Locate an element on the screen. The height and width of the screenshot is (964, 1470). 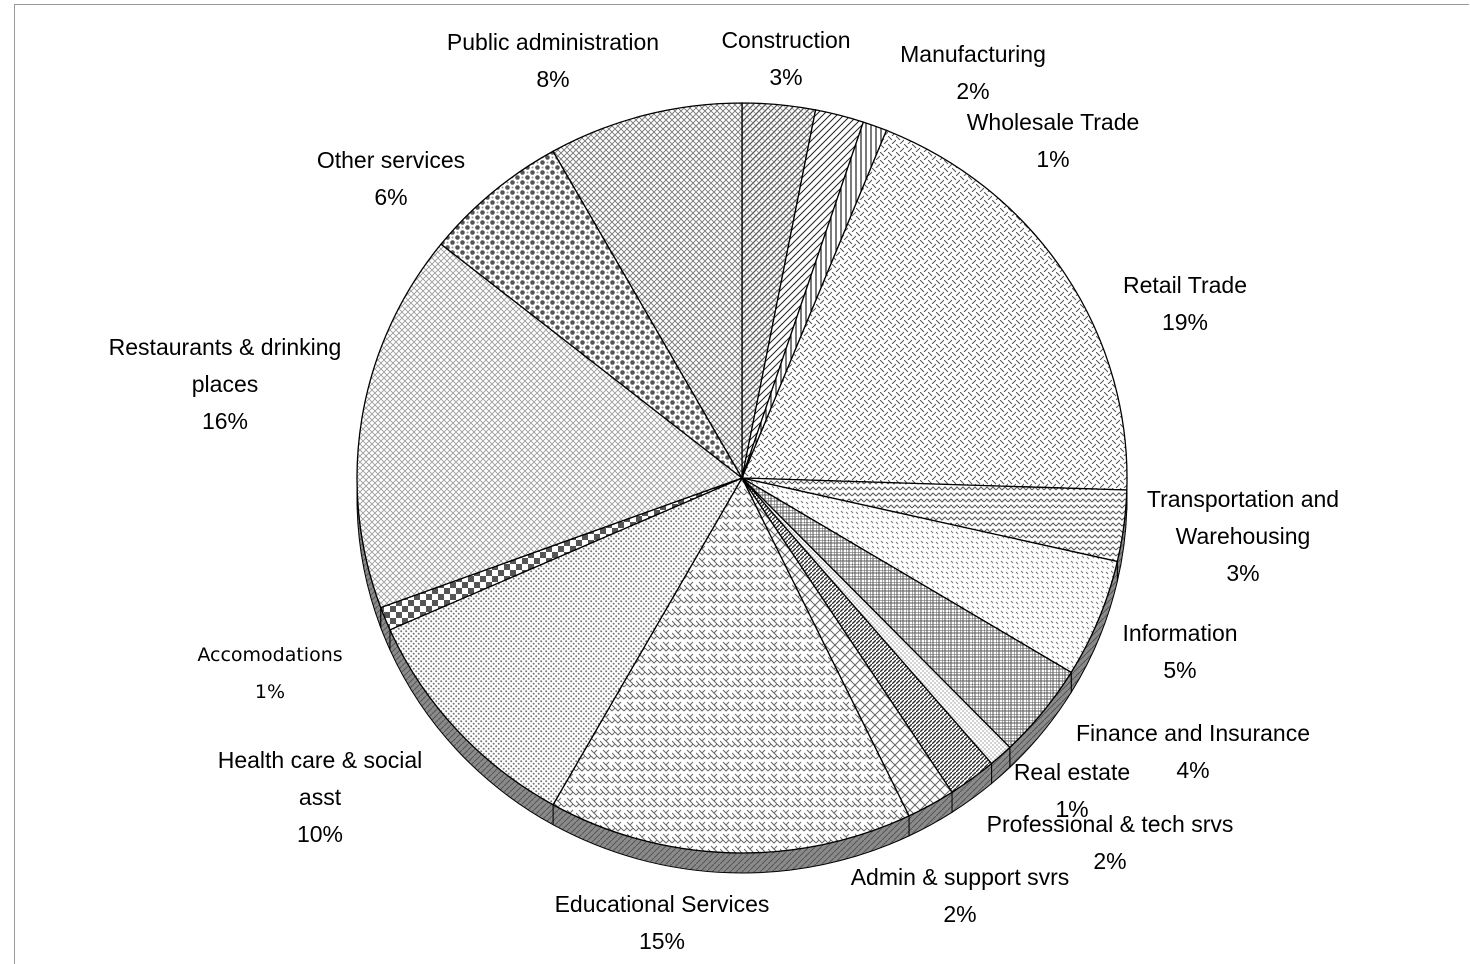
slice-percent-other-services: 6% is located at coordinates (390, 197).